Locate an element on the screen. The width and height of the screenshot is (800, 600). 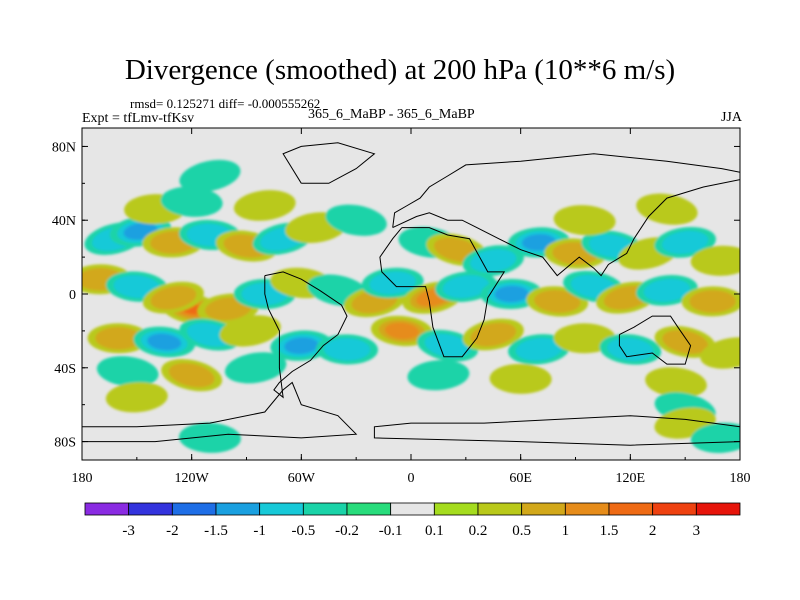
colorbar-label: -1.5 is located at coordinates (216, 531).